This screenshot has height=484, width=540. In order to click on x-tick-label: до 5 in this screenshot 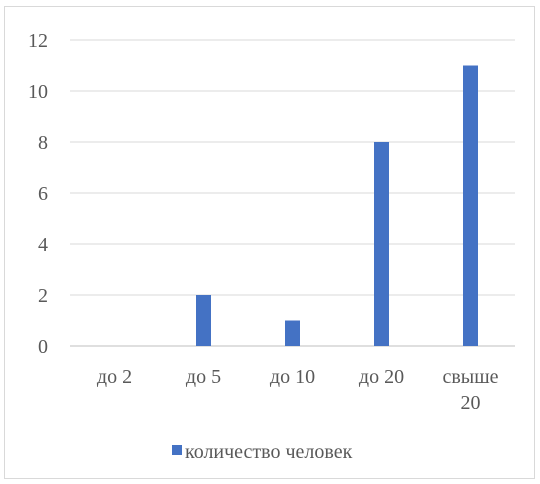, I will do `click(203, 377)`.